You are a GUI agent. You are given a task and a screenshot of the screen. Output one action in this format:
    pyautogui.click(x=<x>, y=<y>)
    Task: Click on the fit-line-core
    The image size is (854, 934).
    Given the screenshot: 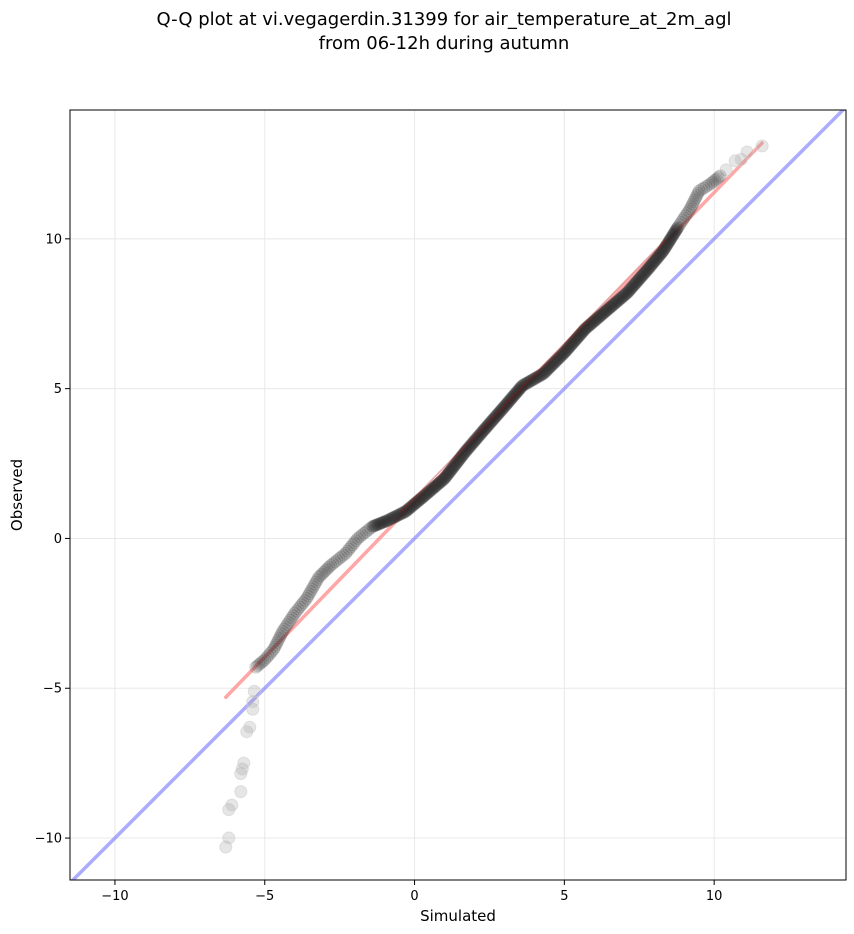 What is the action you would take?
    pyautogui.click(x=533, y=376)
    